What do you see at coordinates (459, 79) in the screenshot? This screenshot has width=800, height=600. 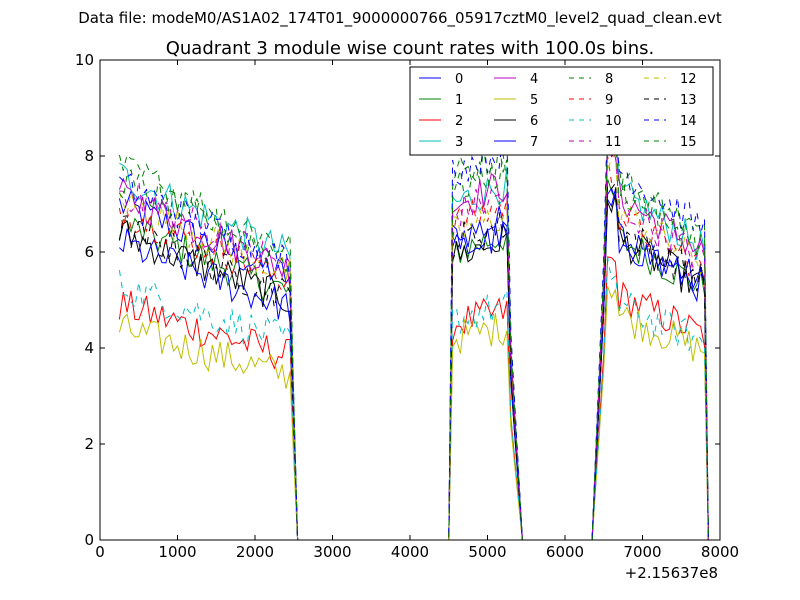 I see `legend-label-0: 0` at bounding box center [459, 79].